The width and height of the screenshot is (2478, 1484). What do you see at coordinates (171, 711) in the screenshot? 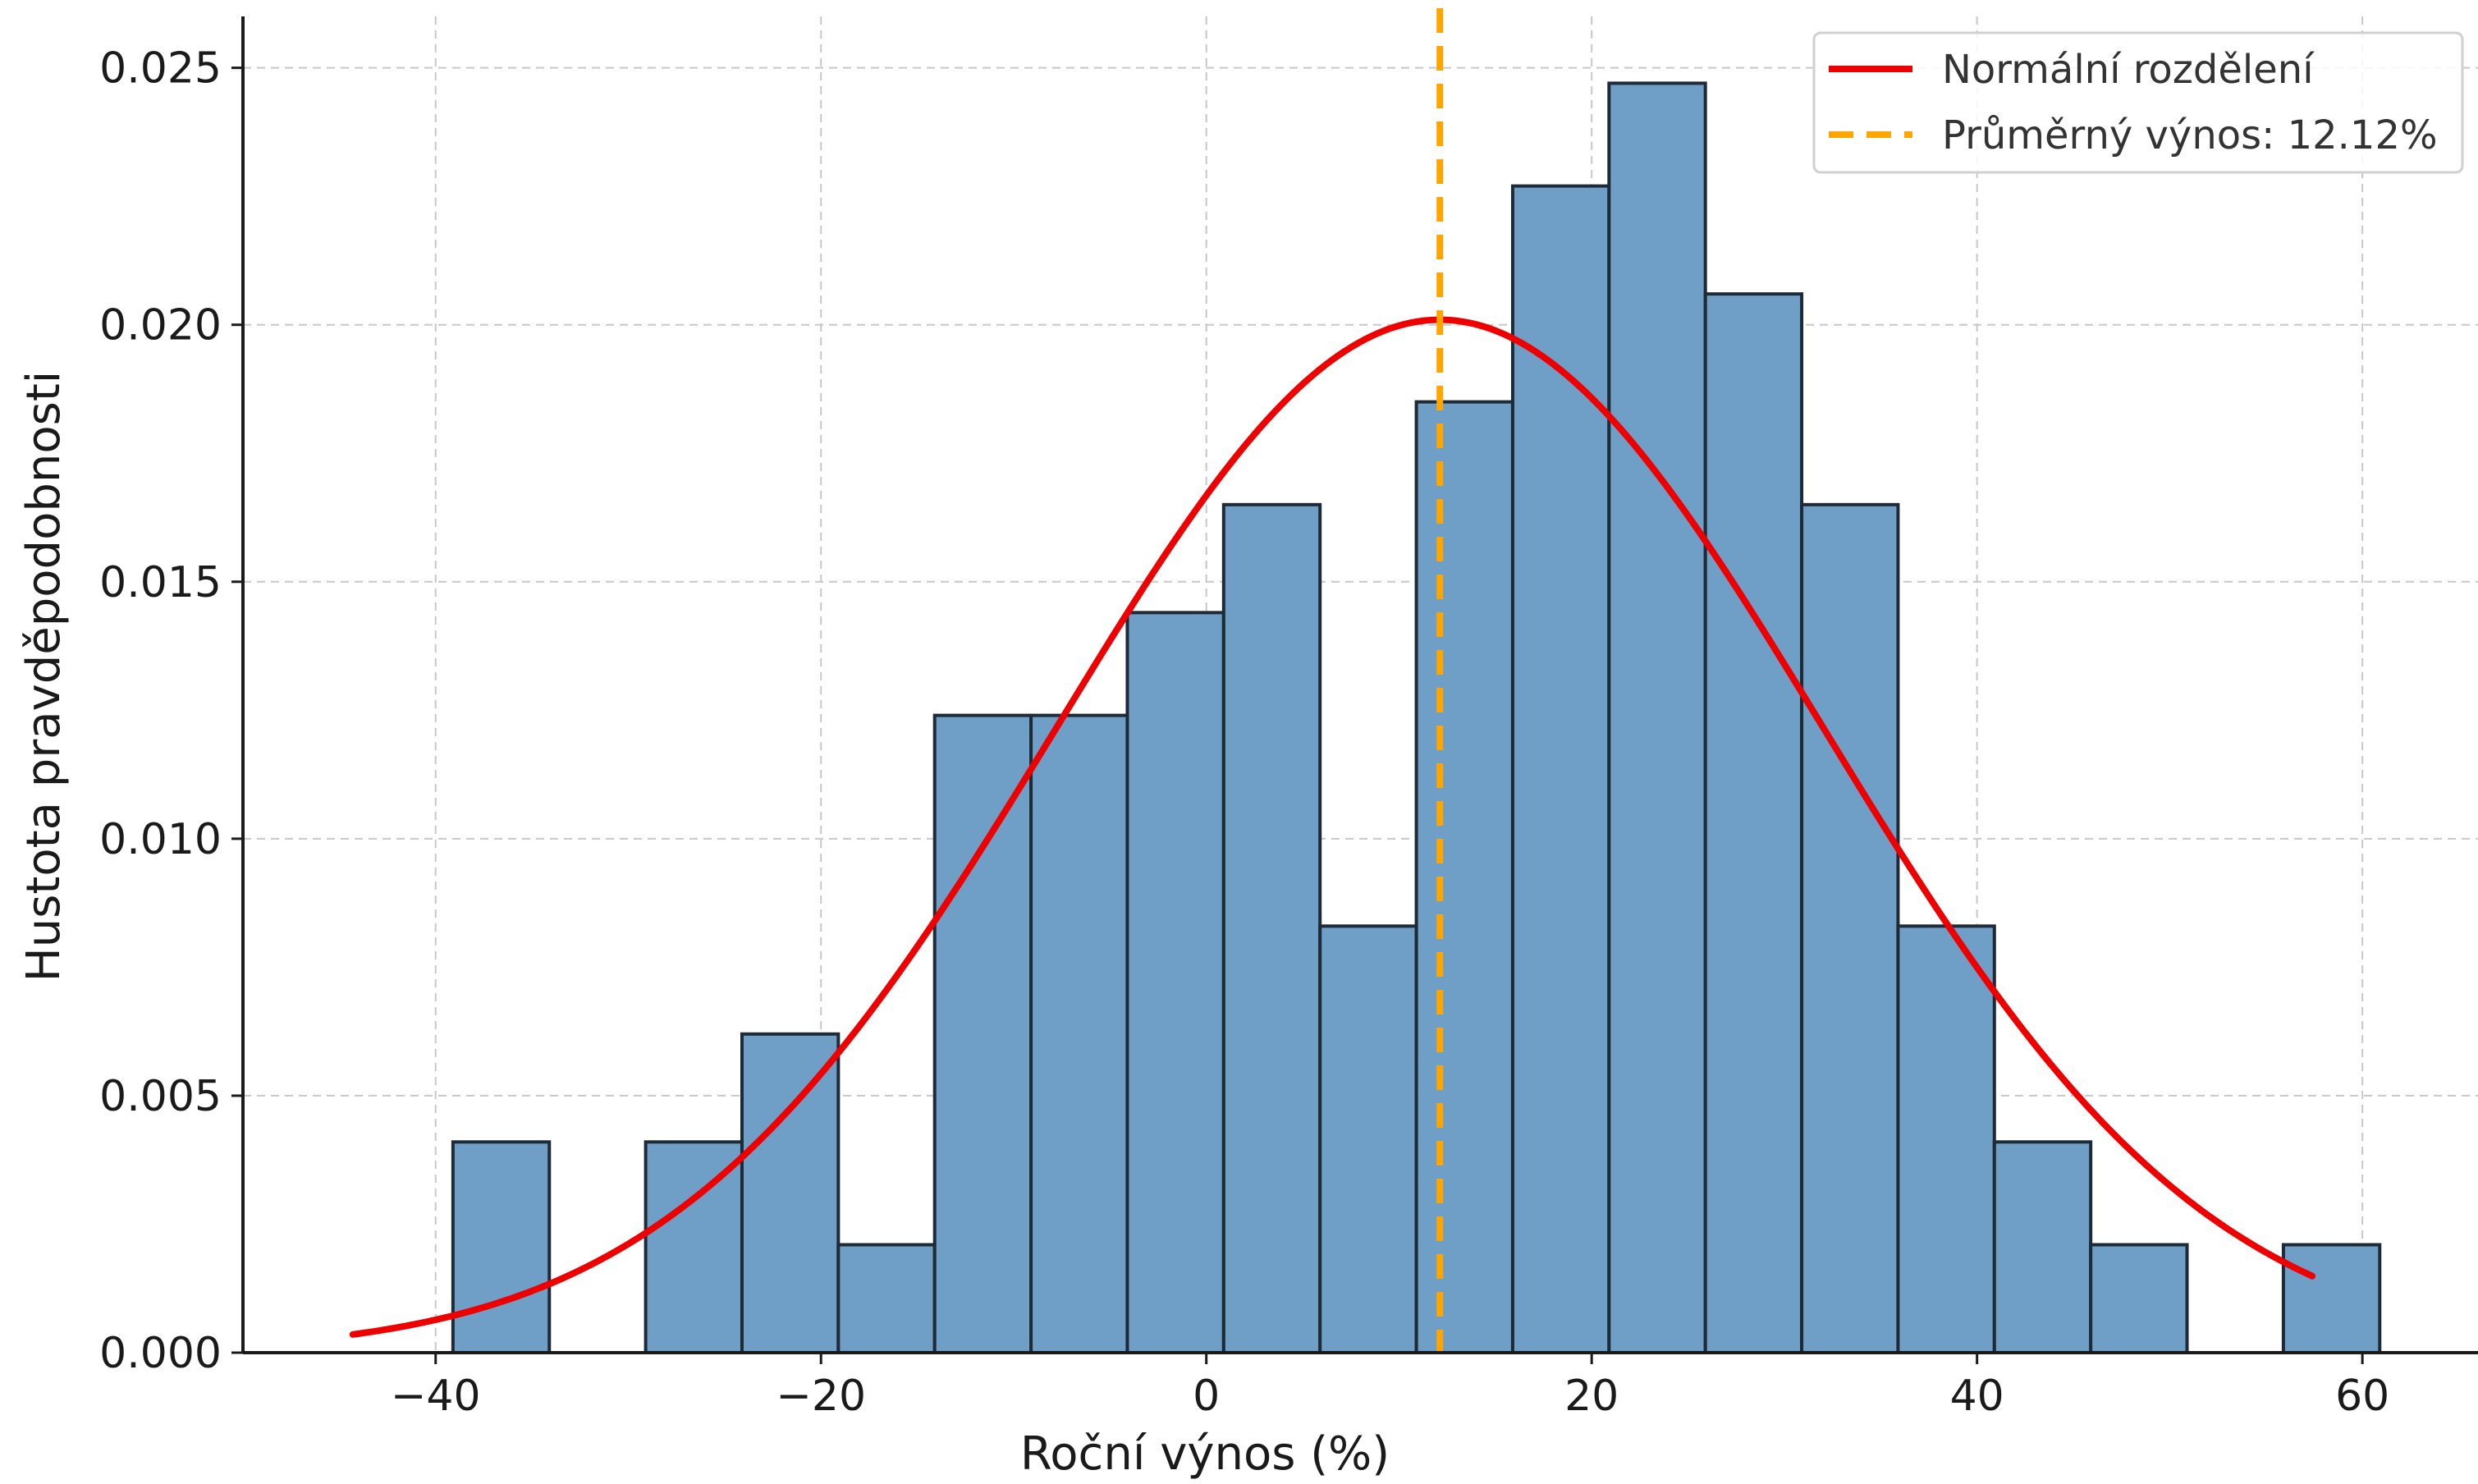
I see `y-axis-ticks: 0.000 0.005 0.010 0.015 0.020 0.025` at bounding box center [171, 711].